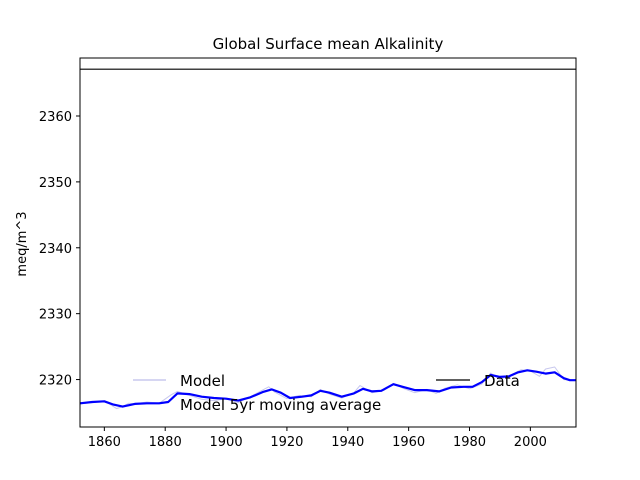 The width and height of the screenshot is (640, 480). Describe the element at coordinates (55, 381) in the screenshot. I see `y-tick-label: 2320` at that location.